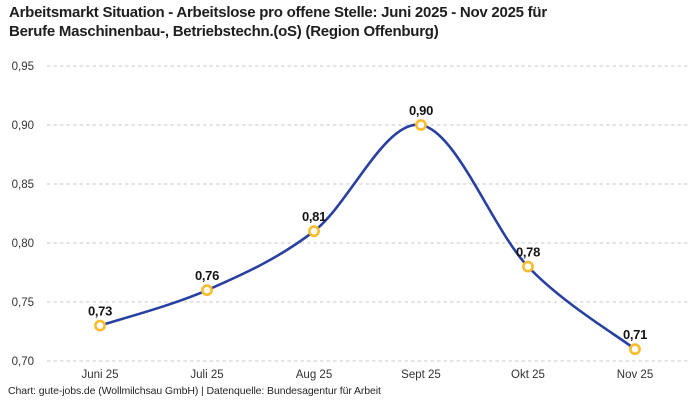 The width and height of the screenshot is (700, 400). I want to click on data-point-value-label: 0,73, so click(100, 311).